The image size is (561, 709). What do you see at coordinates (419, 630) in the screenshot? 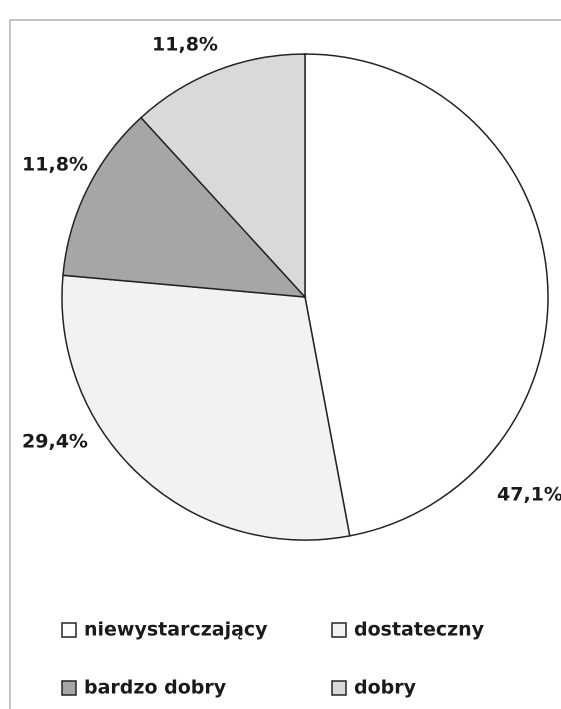
I see `legend-label: dostateczny` at bounding box center [419, 630].